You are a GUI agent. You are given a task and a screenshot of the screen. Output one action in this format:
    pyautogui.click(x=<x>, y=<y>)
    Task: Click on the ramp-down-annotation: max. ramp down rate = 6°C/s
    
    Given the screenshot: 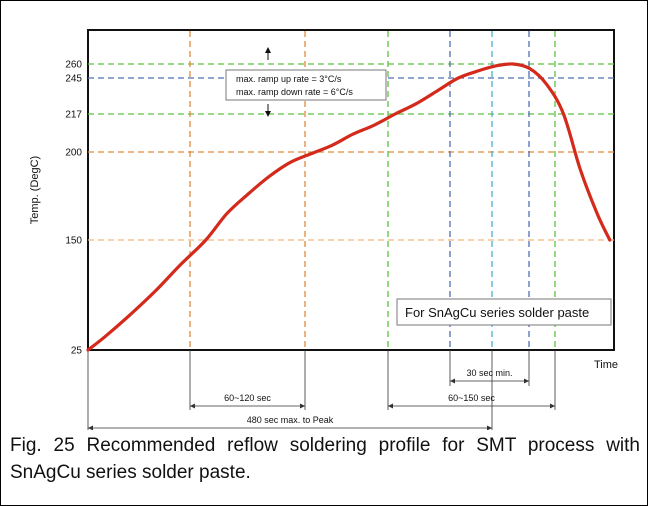 What is the action you would take?
    pyautogui.click(x=294, y=92)
    